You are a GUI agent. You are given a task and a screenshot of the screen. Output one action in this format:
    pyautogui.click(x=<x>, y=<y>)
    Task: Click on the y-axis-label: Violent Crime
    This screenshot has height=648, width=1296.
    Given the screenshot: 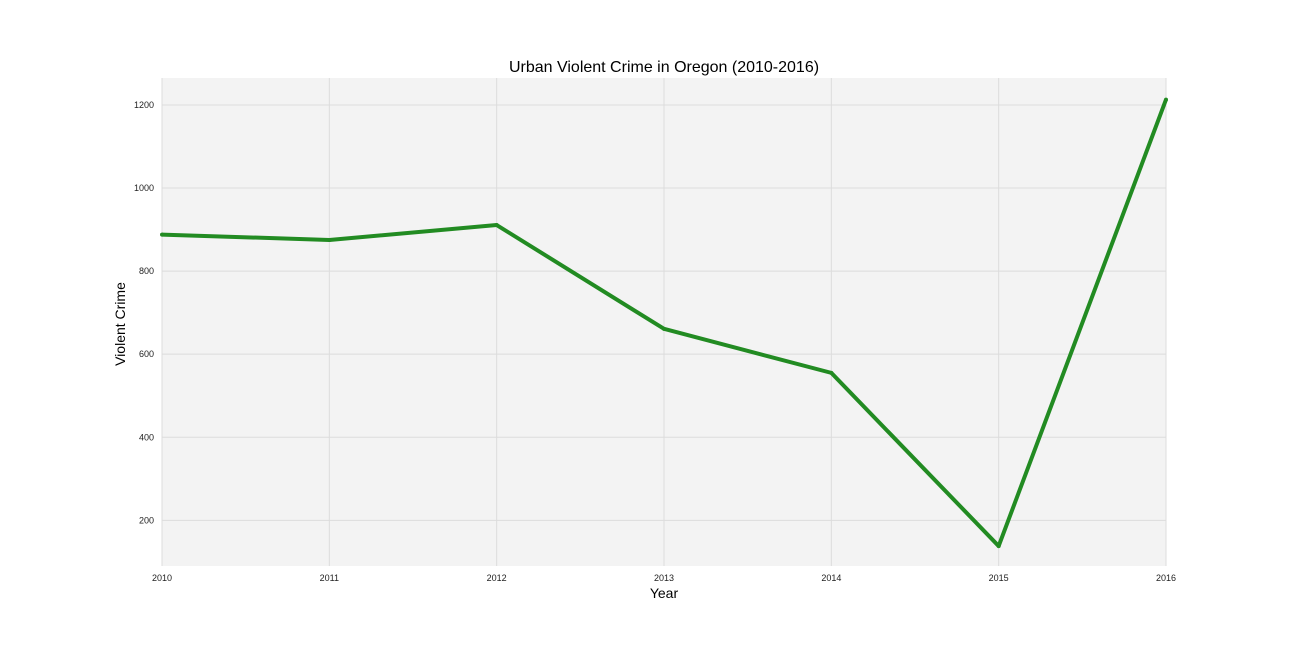 What is the action you would take?
    pyautogui.click(x=120, y=324)
    